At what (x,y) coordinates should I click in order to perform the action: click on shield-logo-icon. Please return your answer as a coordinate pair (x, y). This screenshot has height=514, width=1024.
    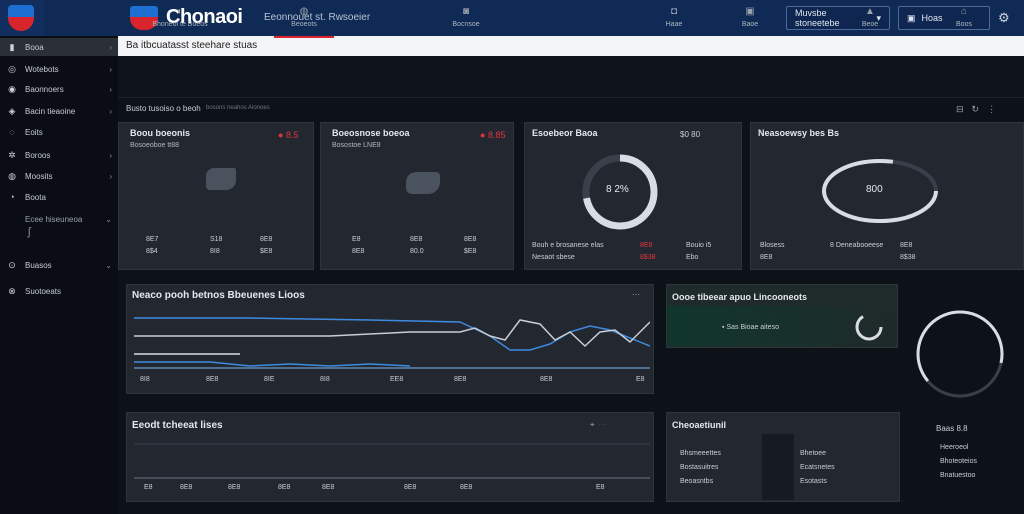
    Looking at the image, I should click on (21, 18).